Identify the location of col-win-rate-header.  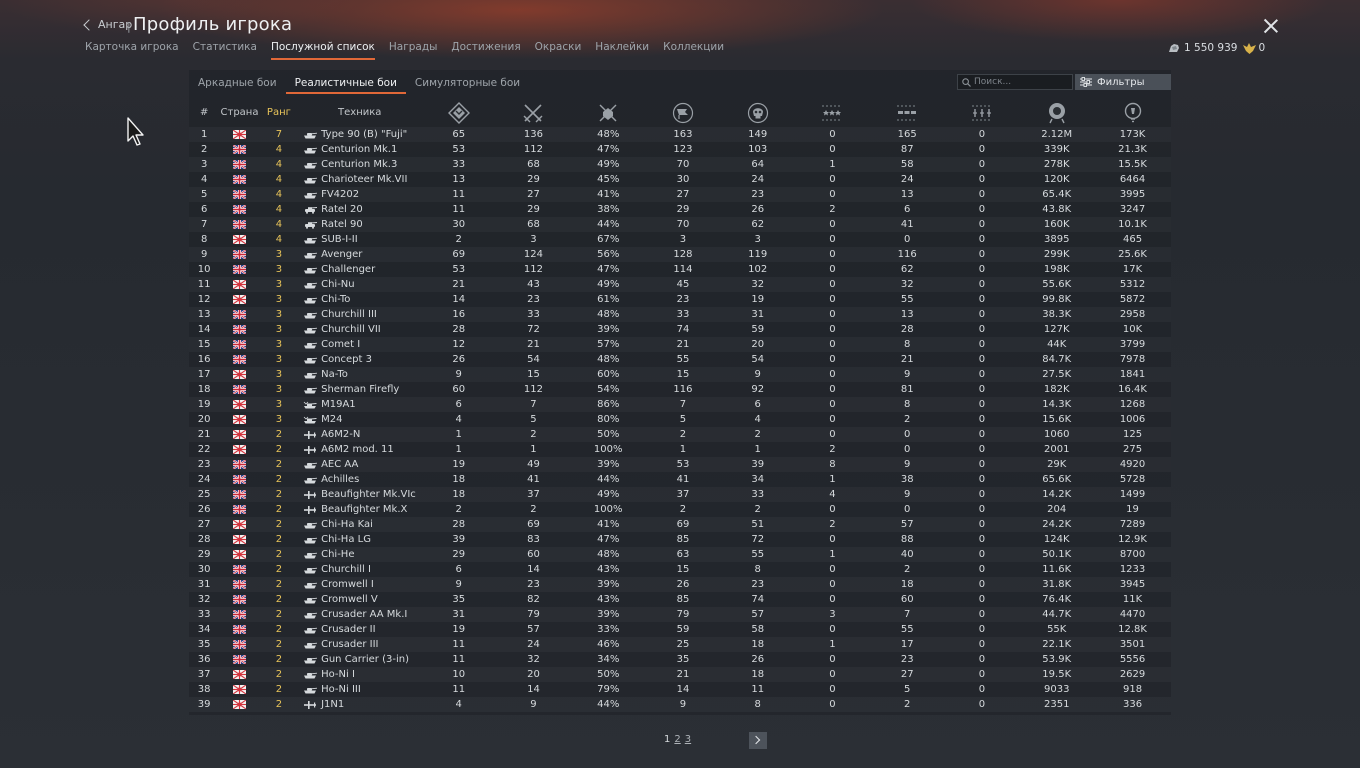
(608, 112).